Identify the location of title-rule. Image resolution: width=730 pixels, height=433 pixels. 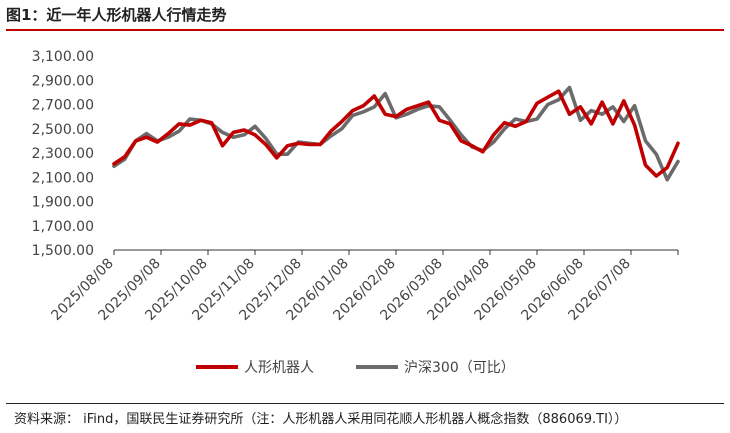
(365, 30).